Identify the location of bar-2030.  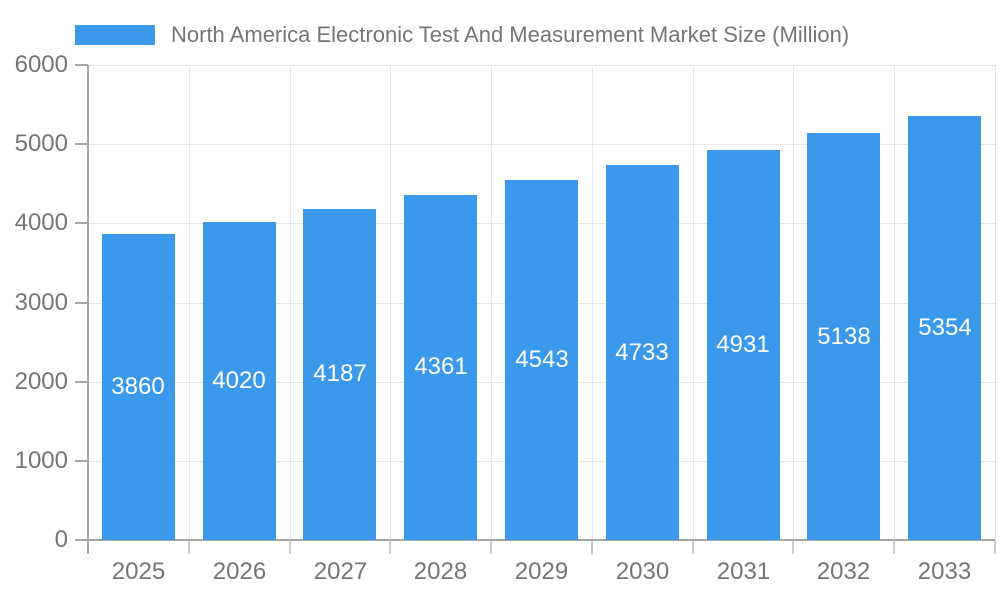
(642, 352).